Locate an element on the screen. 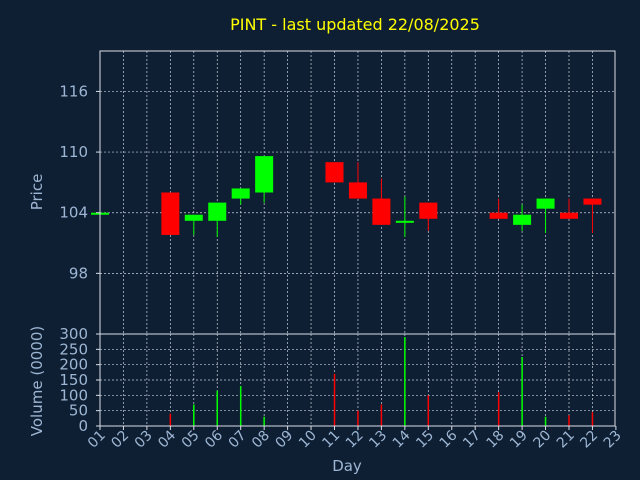 The width and height of the screenshot is (640, 480). x-tick-label: 23 is located at coordinates (613, 440).